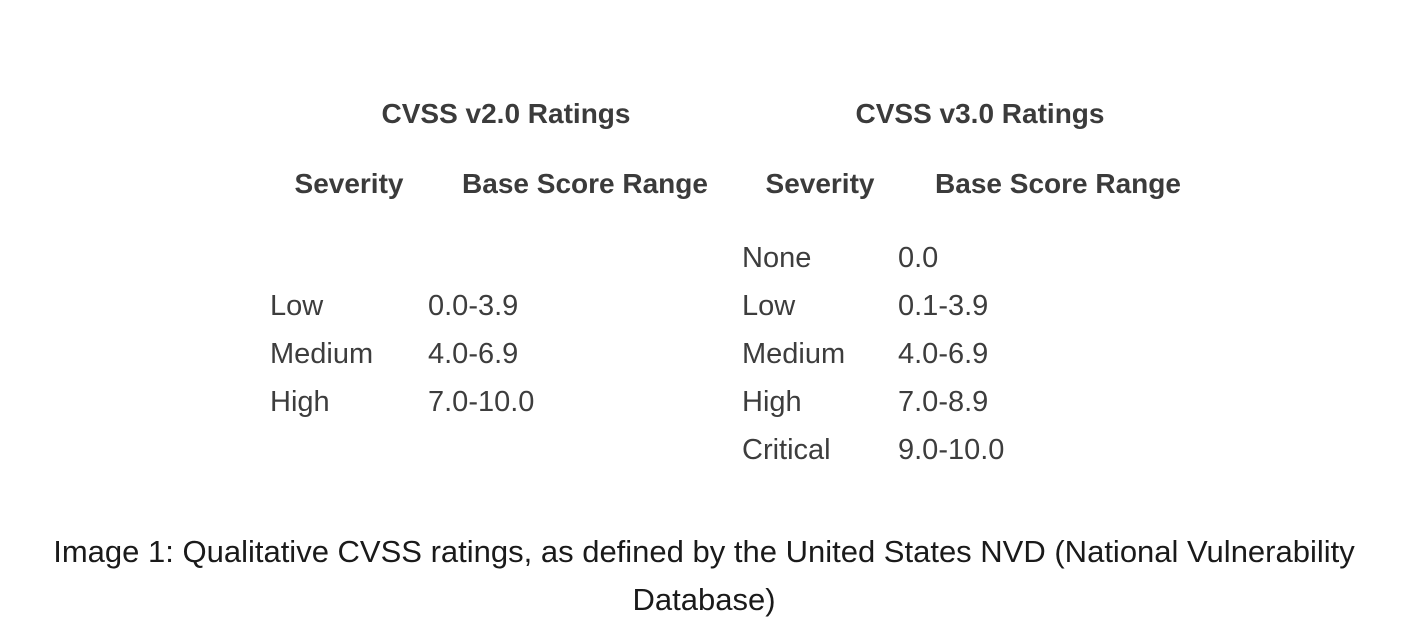  Describe the element at coordinates (473, 354) in the screenshot. I see `v2-score-range-cell: 4.0-6.9` at that location.